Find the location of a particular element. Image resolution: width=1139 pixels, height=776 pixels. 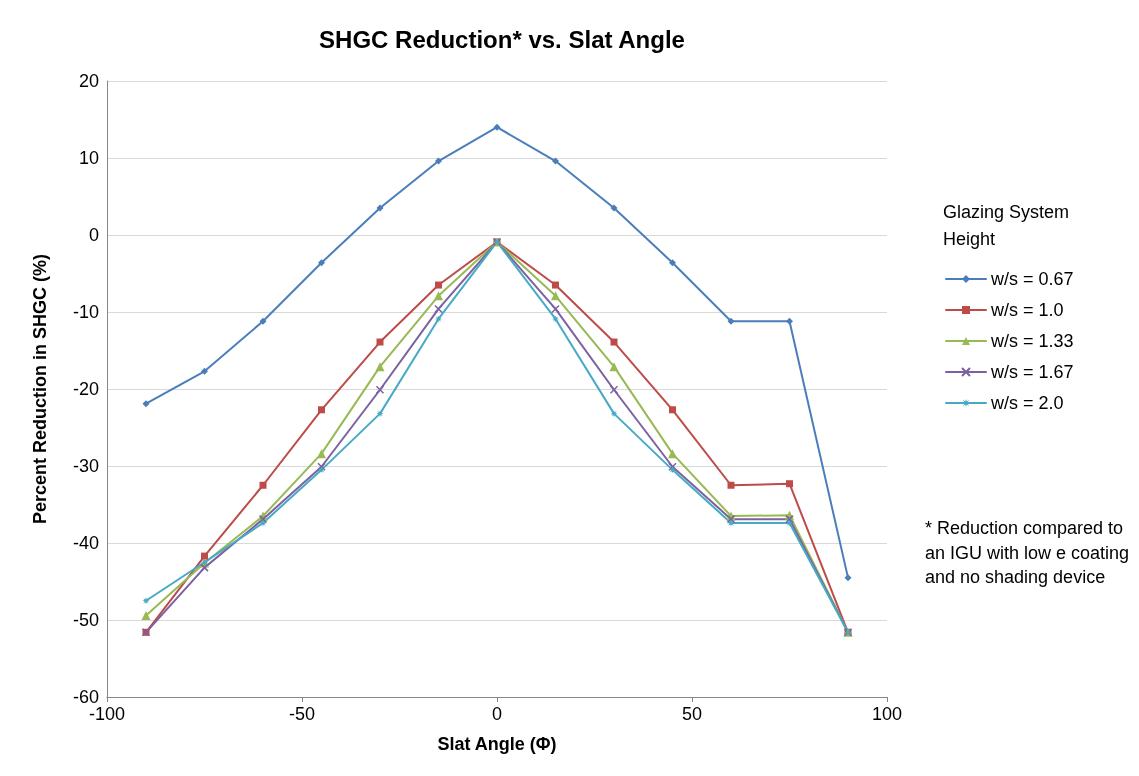

y-tick-label: -30 is located at coordinates (85, 466).